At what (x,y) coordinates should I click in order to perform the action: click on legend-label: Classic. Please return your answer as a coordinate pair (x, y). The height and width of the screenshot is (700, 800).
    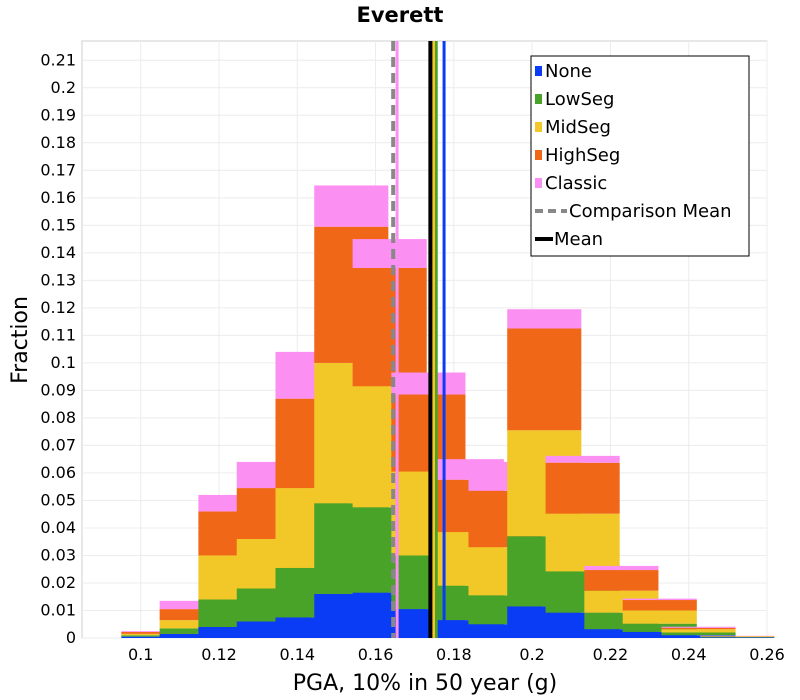
    Looking at the image, I should click on (576, 183).